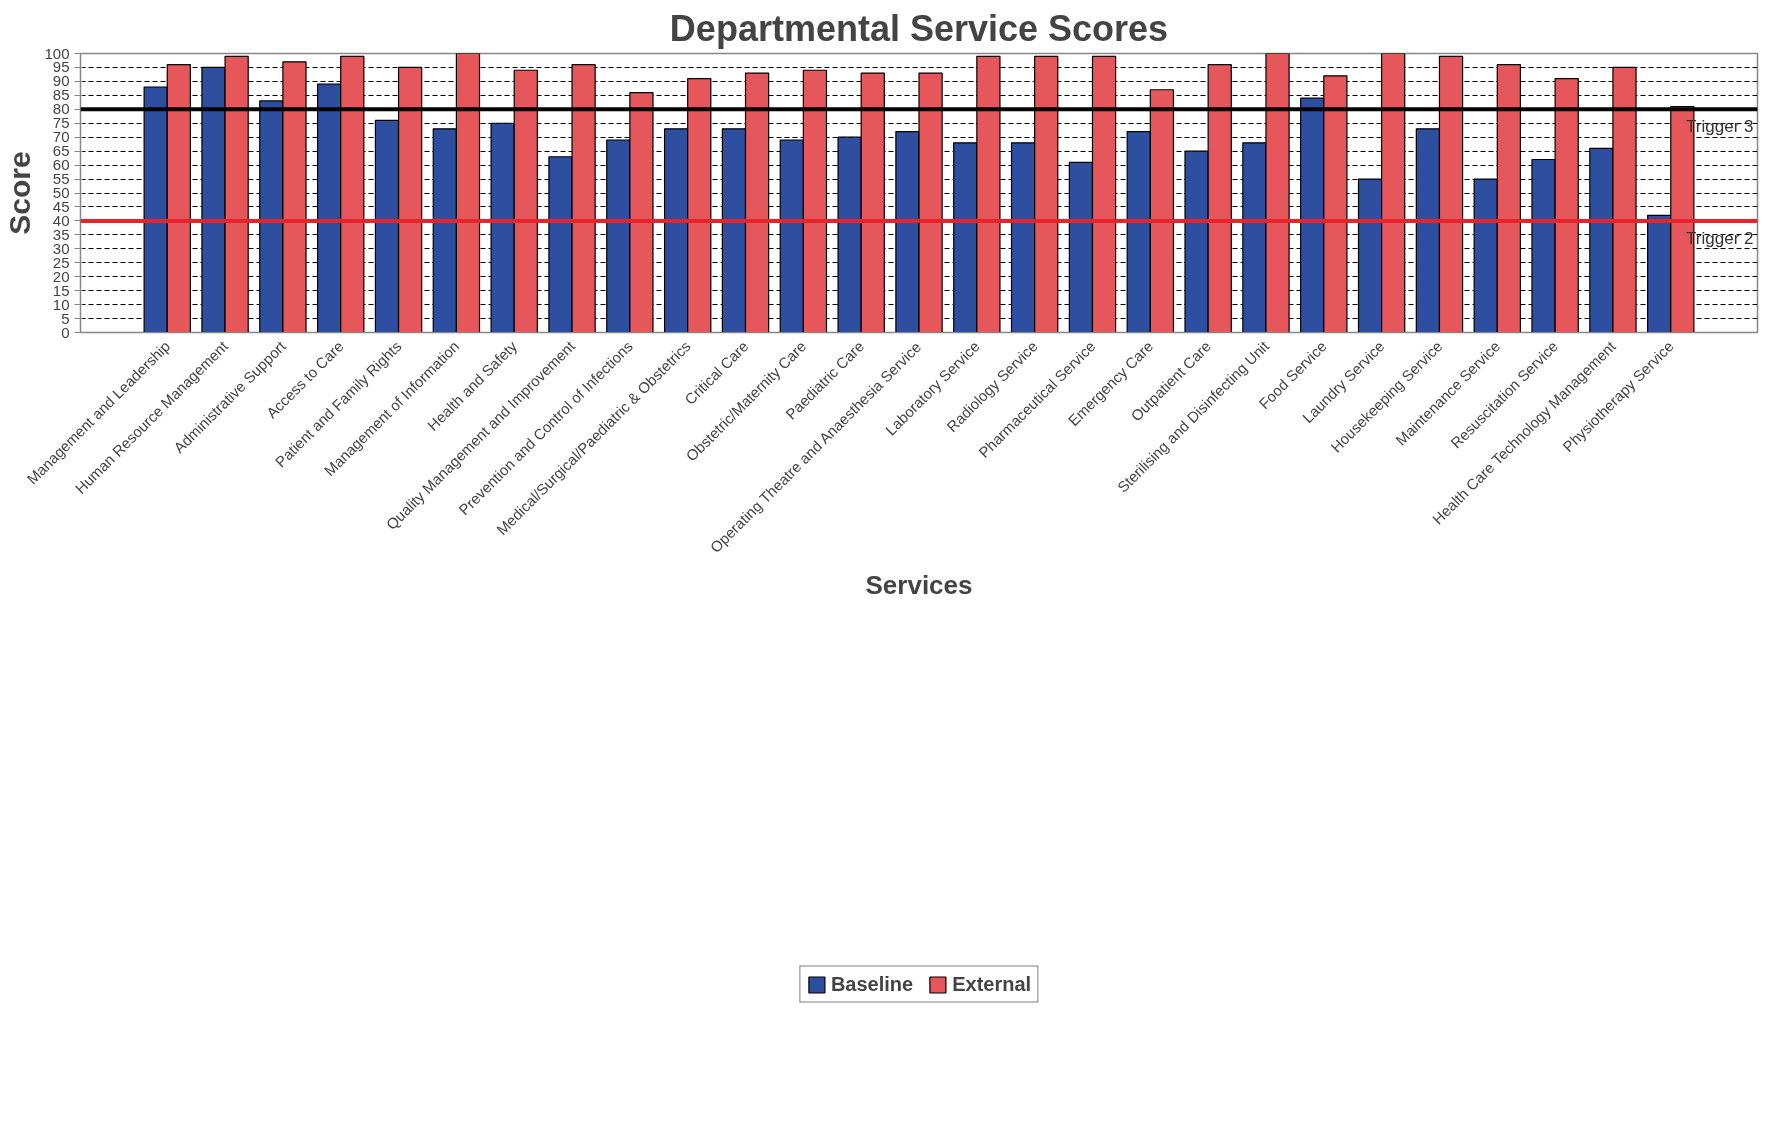 The height and width of the screenshot is (1124, 1769). Describe the element at coordinates (919, 28) in the screenshot. I see `chart-title: Departmental Service Scores` at that location.